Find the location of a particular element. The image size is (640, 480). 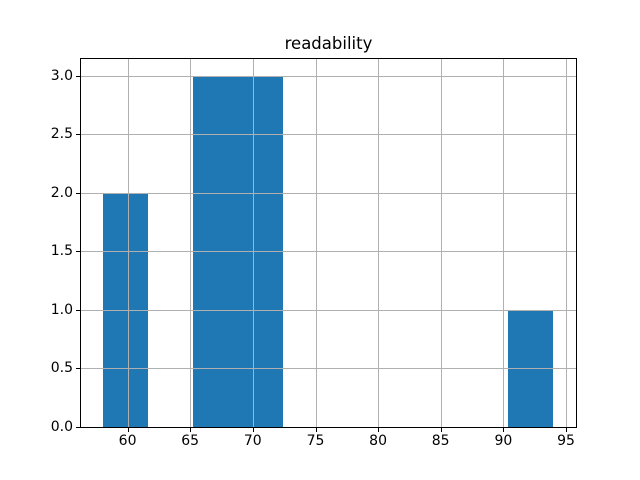

x-tick-label: 80 is located at coordinates (378, 441).